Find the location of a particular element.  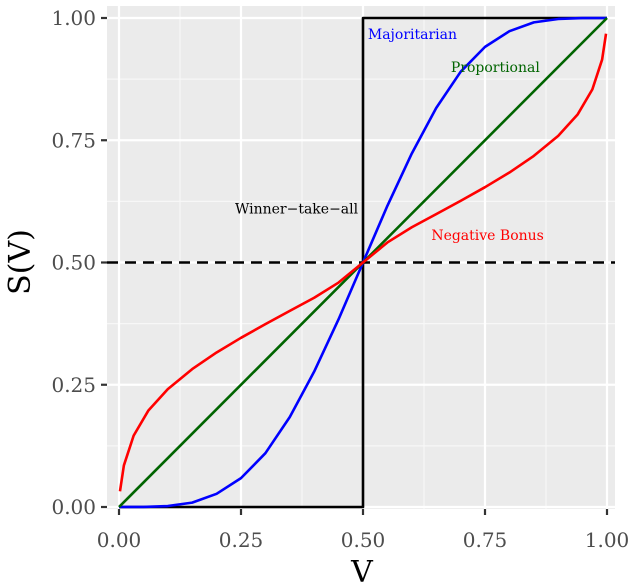

x-tick-label: 0.75 is located at coordinates (485, 540).